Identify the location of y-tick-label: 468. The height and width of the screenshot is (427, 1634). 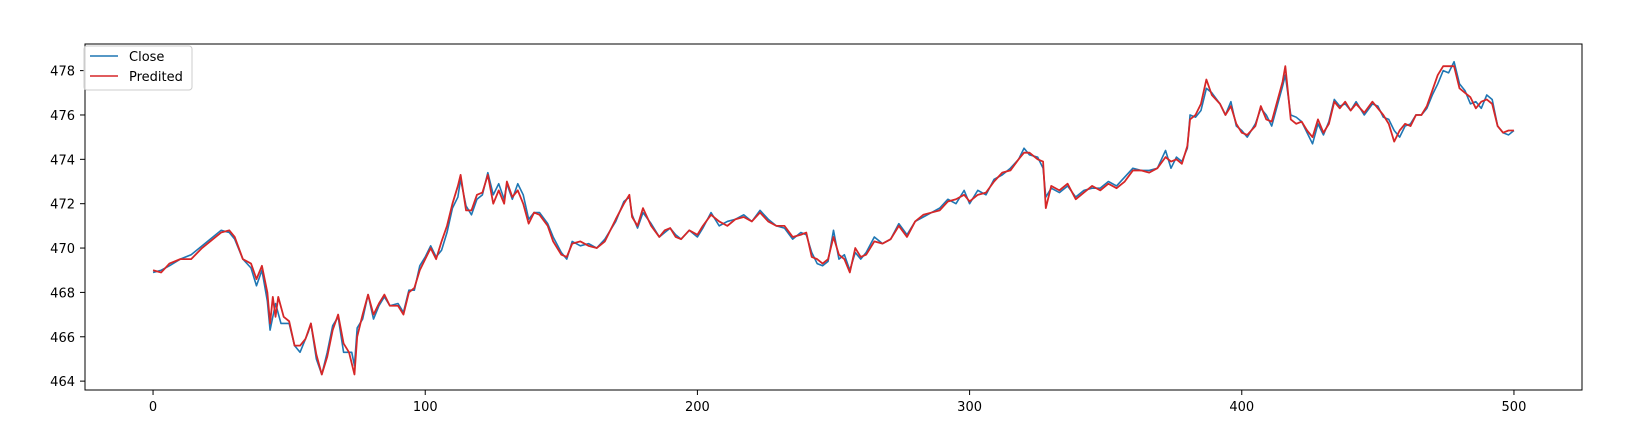
(62, 293).